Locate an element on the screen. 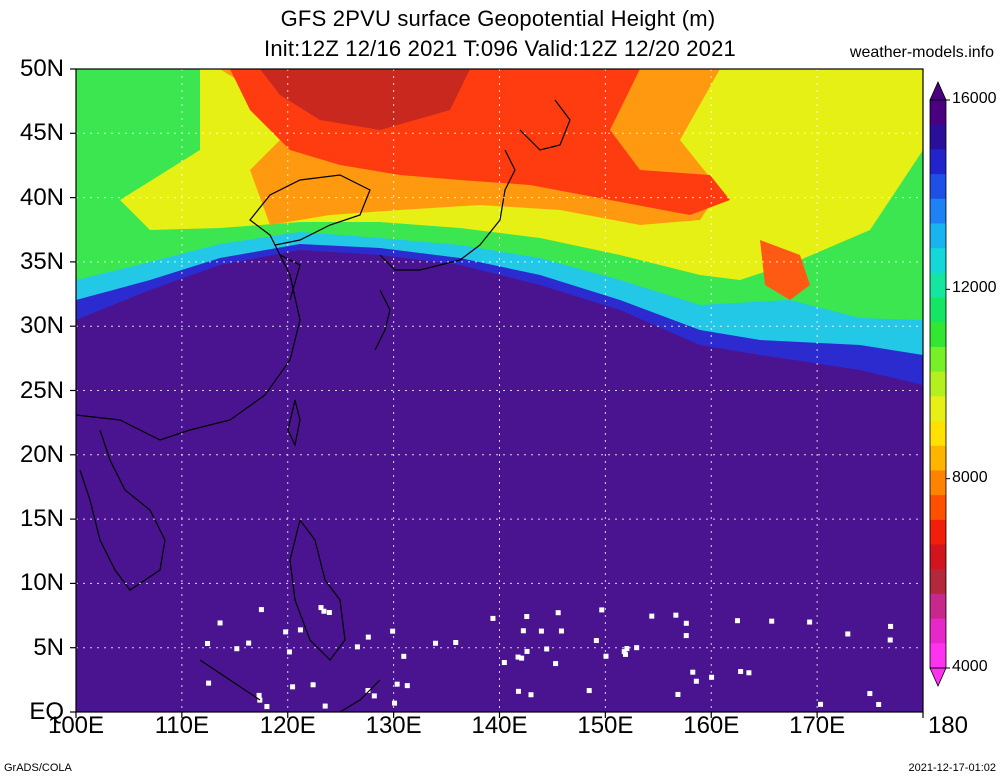 The image size is (1000, 779). lat-label: 25N is located at coordinates (41, 390).